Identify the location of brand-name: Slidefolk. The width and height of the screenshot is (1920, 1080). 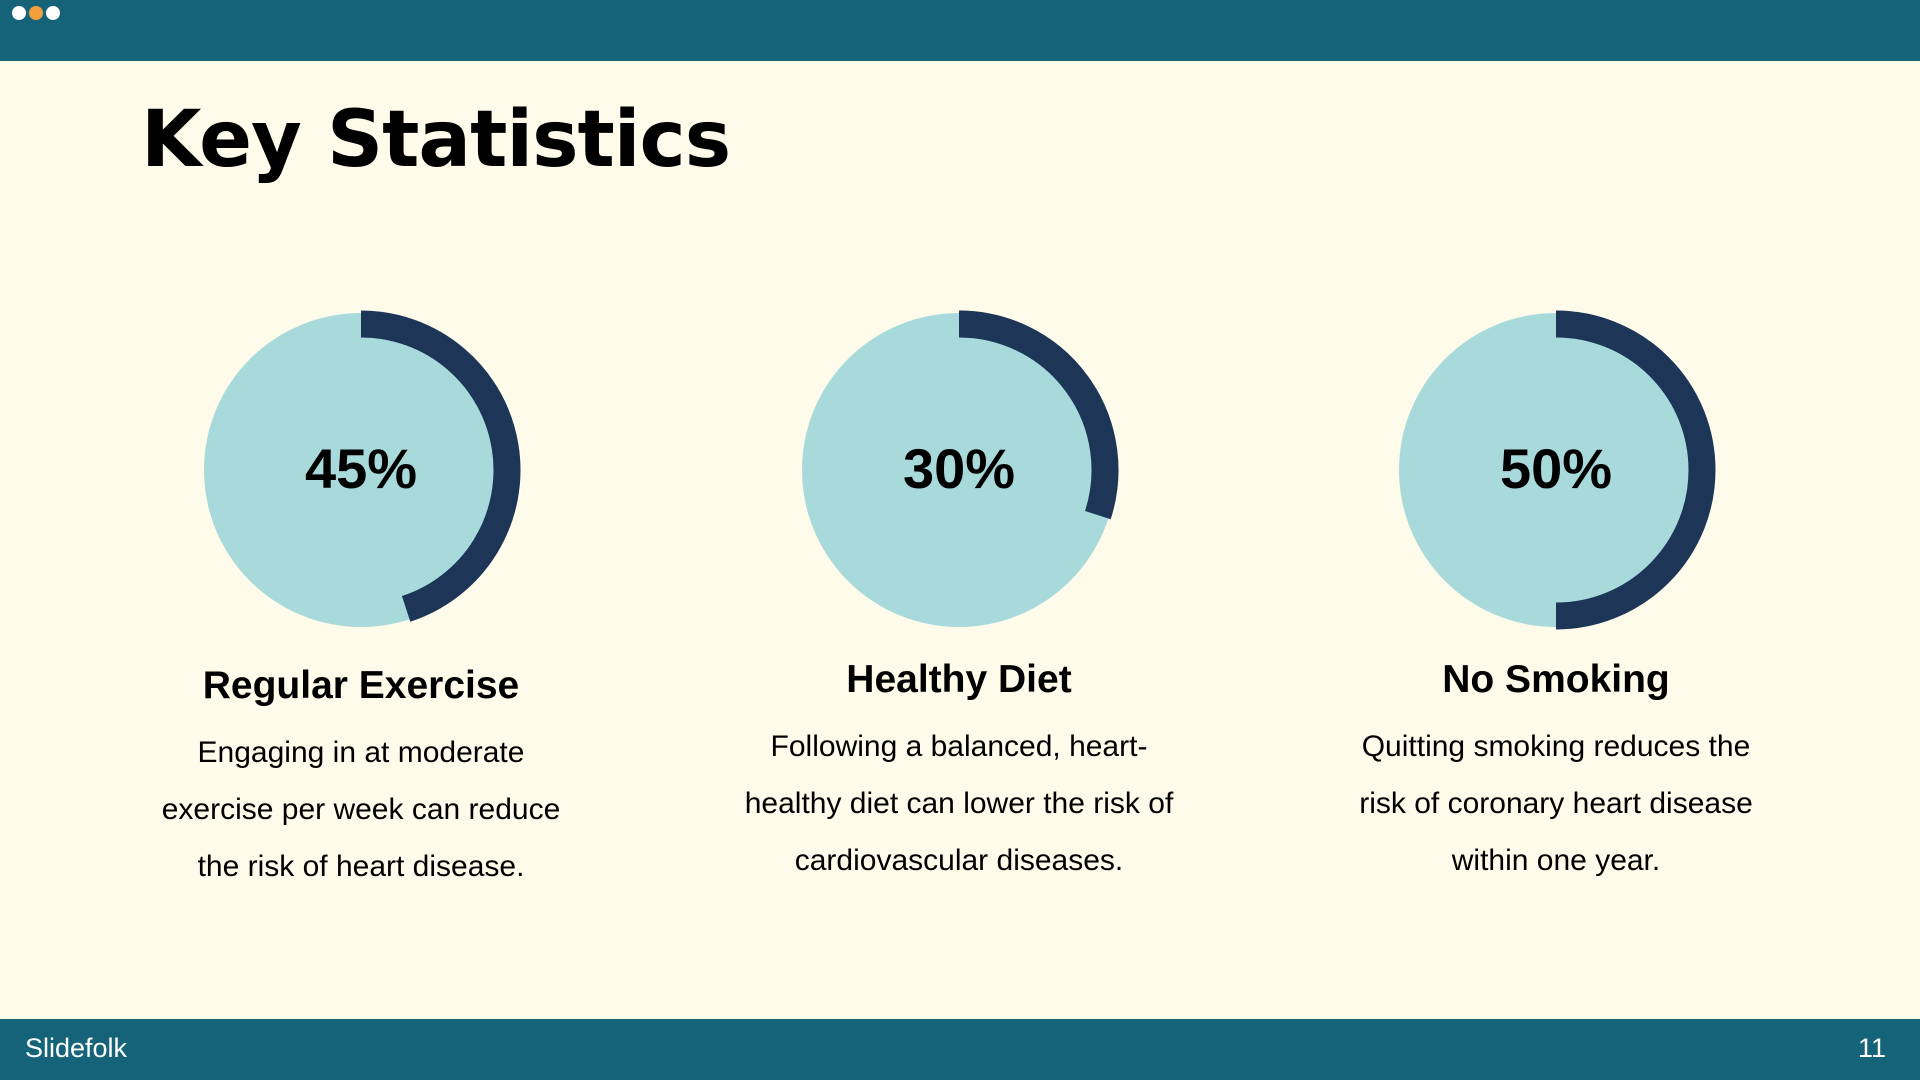
(76, 1048).